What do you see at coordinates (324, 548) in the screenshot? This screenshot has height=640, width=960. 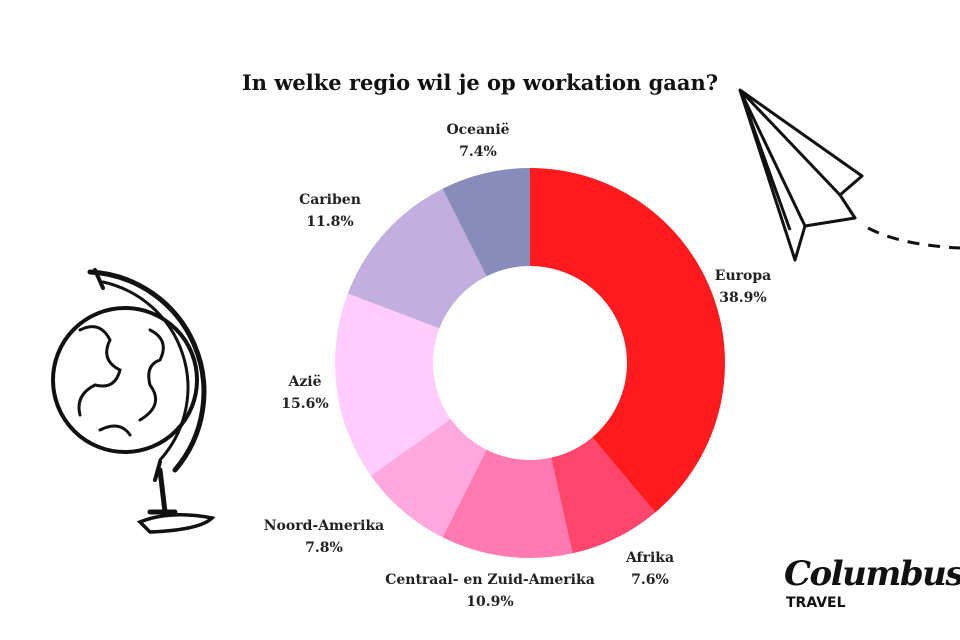 I see `slice-value-label: 7.8%` at bounding box center [324, 548].